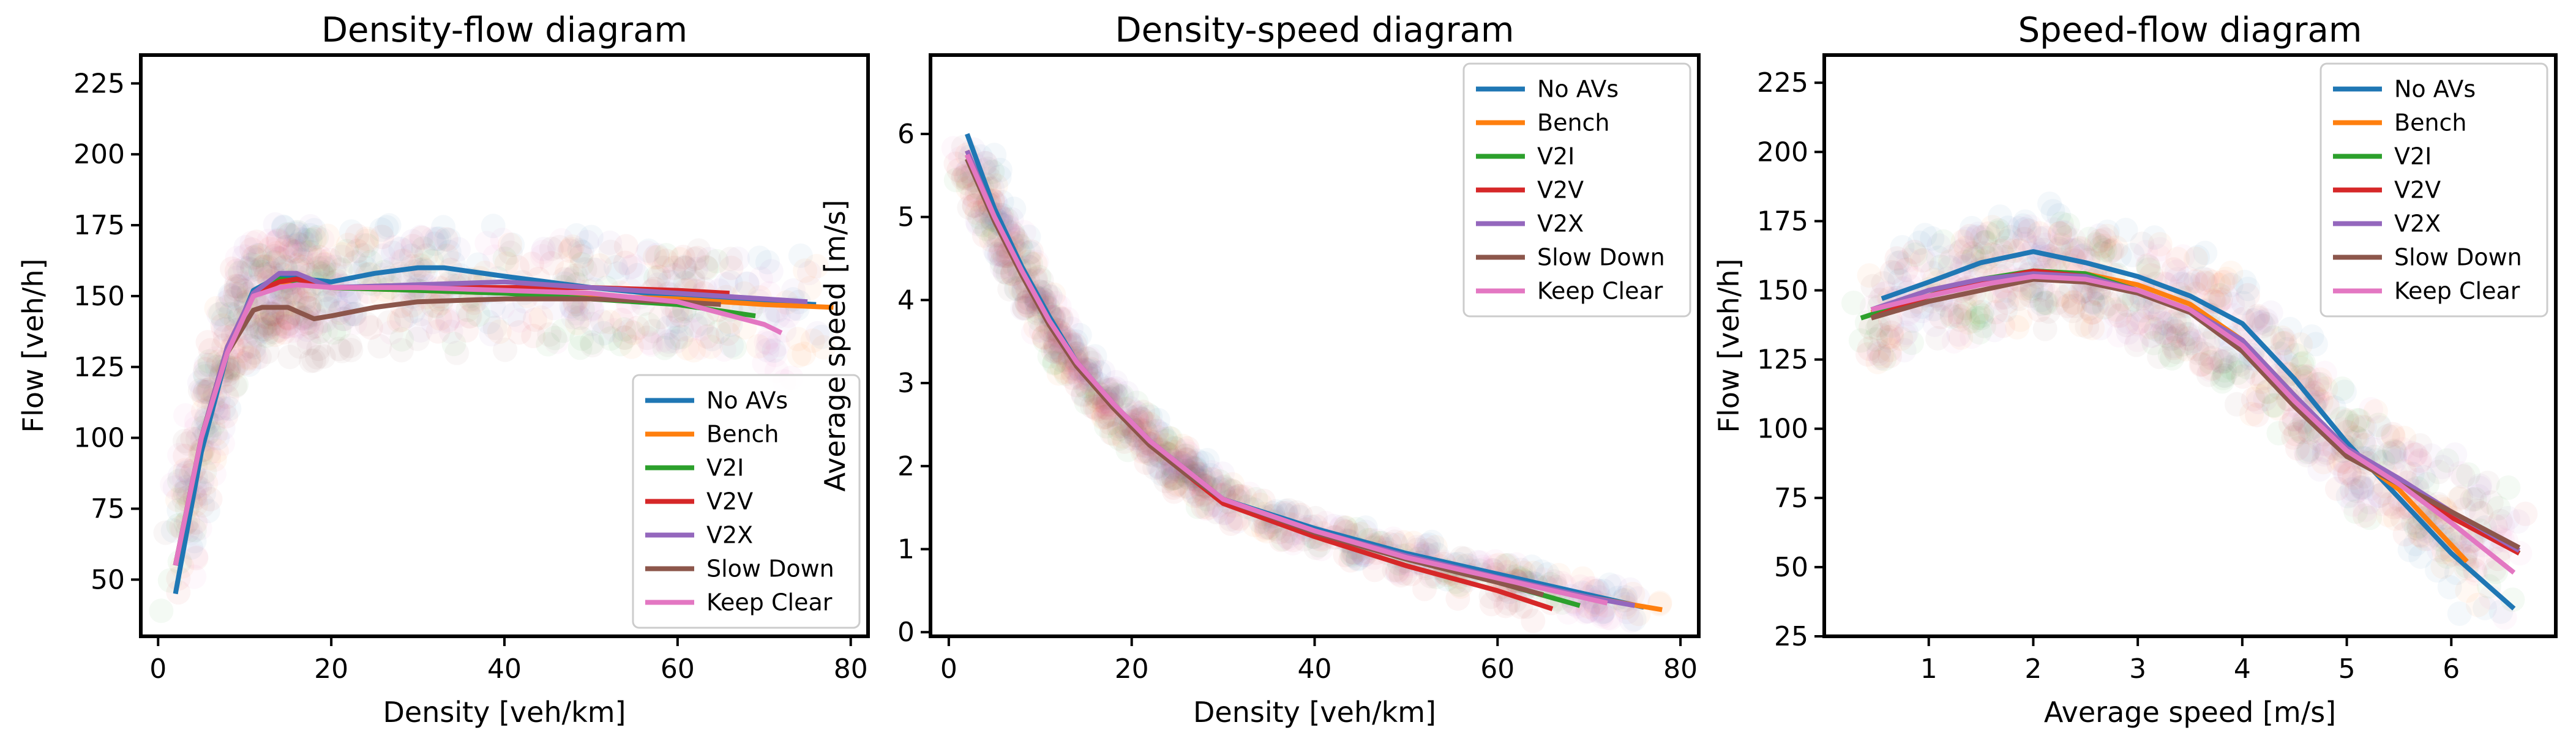 The image size is (2576, 744). Describe the element at coordinates (1497, 669) in the screenshot. I see `x-tick-label: 60` at that location.